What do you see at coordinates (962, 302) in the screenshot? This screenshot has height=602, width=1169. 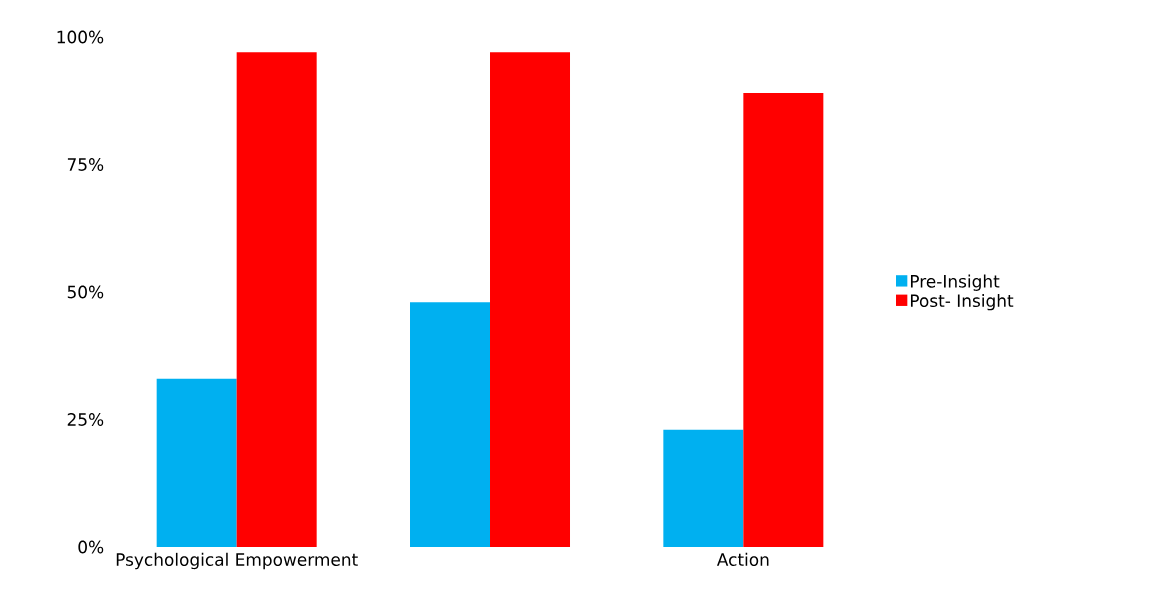 I see `legend-label: Post- Insight` at bounding box center [962, 302].